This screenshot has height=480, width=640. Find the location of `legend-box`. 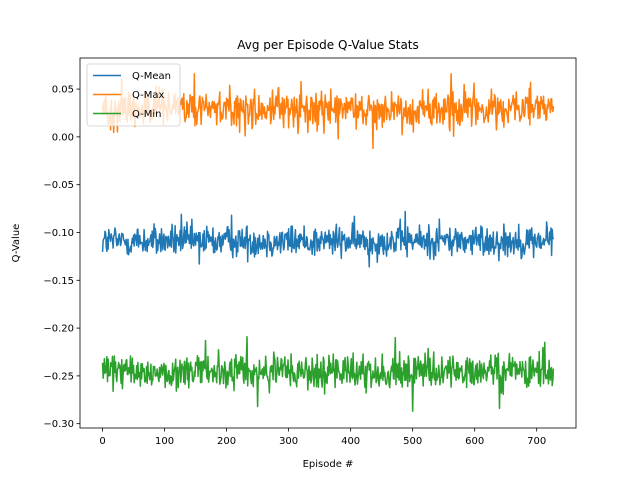

legend-box is located at coordinates (133, 95).